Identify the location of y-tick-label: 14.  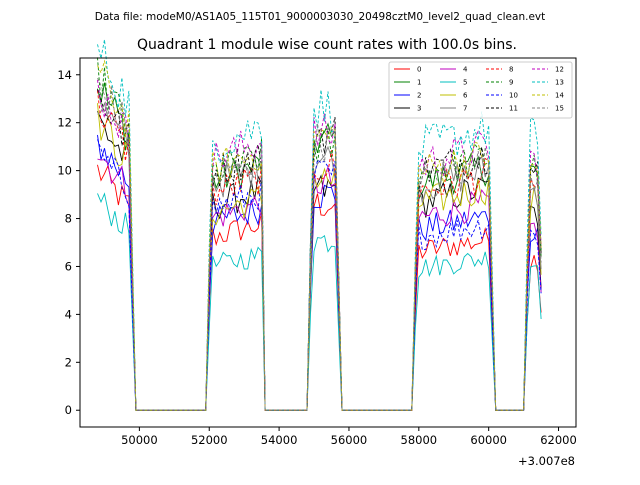
(64, 75).